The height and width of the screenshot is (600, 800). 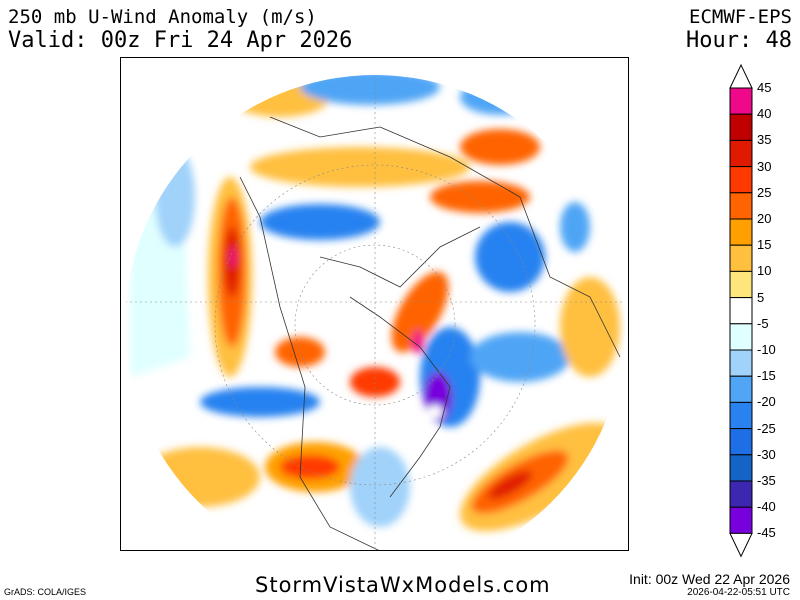 I want to click on colorbar-label: 25, so click(x=764, y=192).